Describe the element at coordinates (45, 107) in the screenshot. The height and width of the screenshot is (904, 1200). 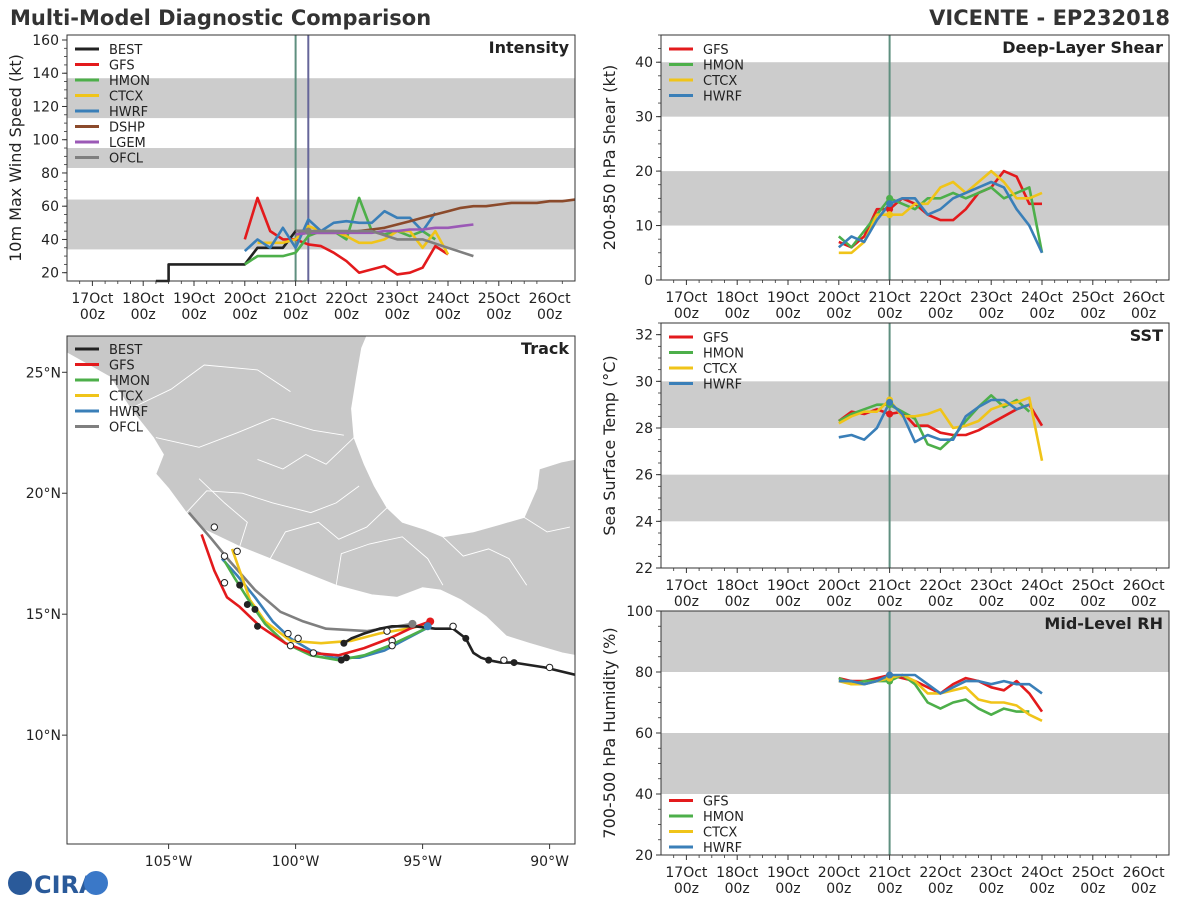
I see `intensity-ytick-label: 120` at that location.